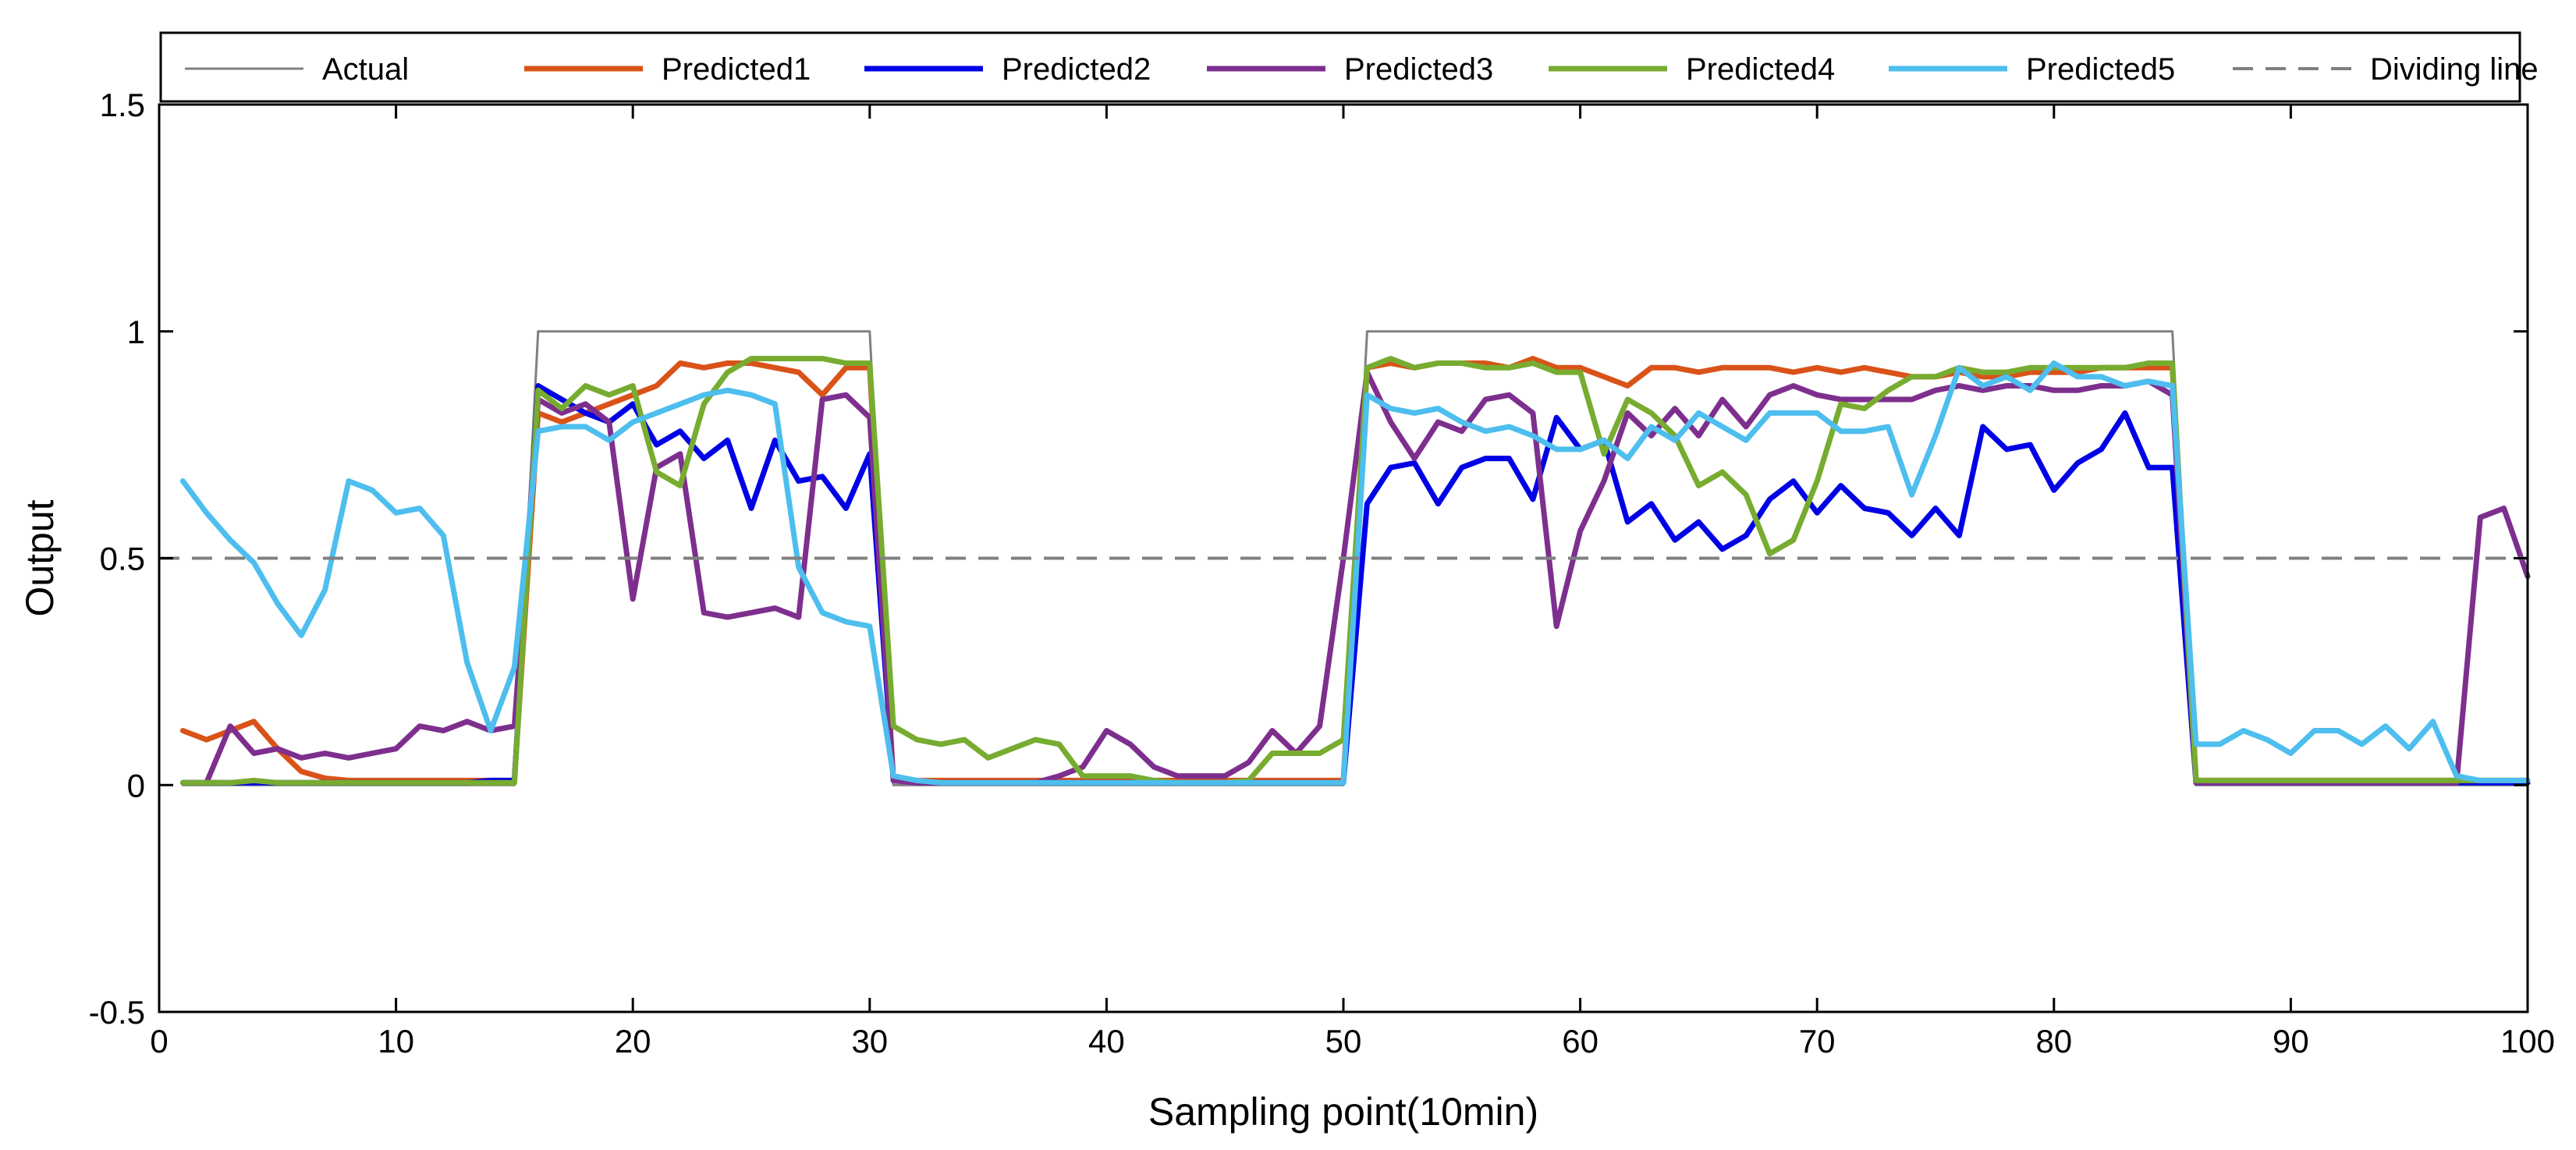 This screenshot has width=2576, height=1150. Describe the element at coordinates (2527, 1041) in the screenshot. I see `x-tick-label: 100` at that location.